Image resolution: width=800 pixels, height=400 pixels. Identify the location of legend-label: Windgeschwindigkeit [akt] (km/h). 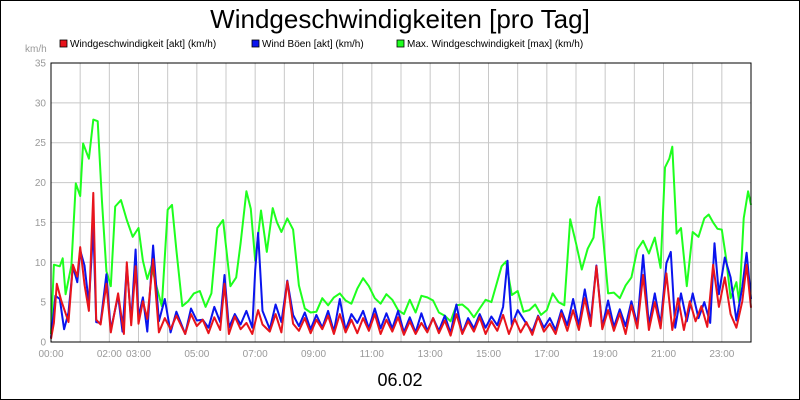
(143, 44).